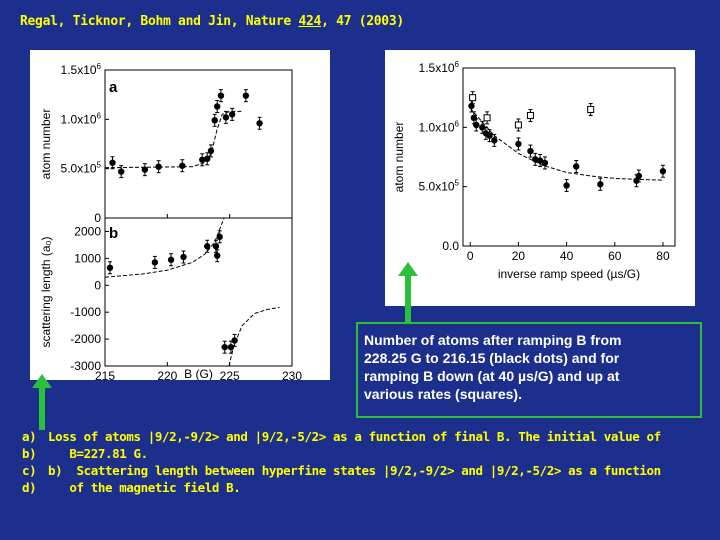 This screenshot has height=540, width=720. What do you see at coordinates (367, 453) in the screenshot?
I see `bottom-line: b) B=227.81 G.` at bounding box center [367, 453].